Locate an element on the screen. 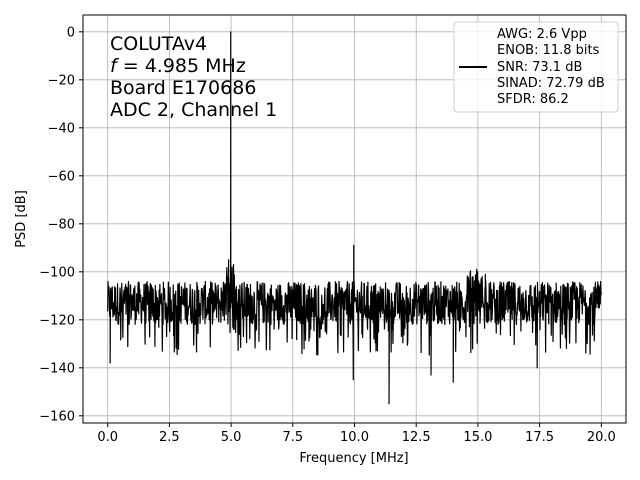 This screenshot has width=640, height=480. y-tick-label: −120 is located at coordinates (57, 320).